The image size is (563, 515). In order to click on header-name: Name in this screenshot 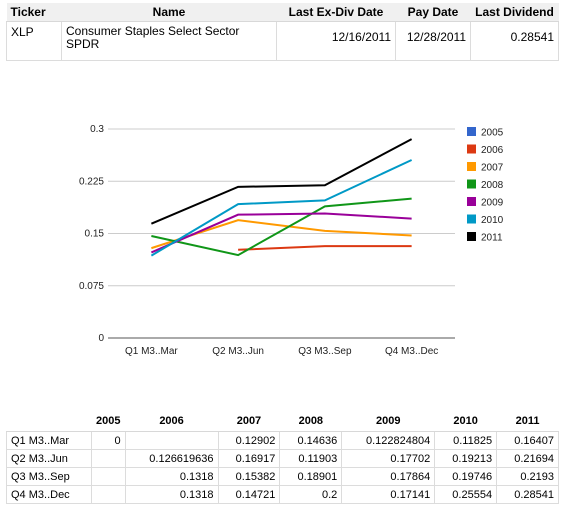, I will do `click(169, 12)`.